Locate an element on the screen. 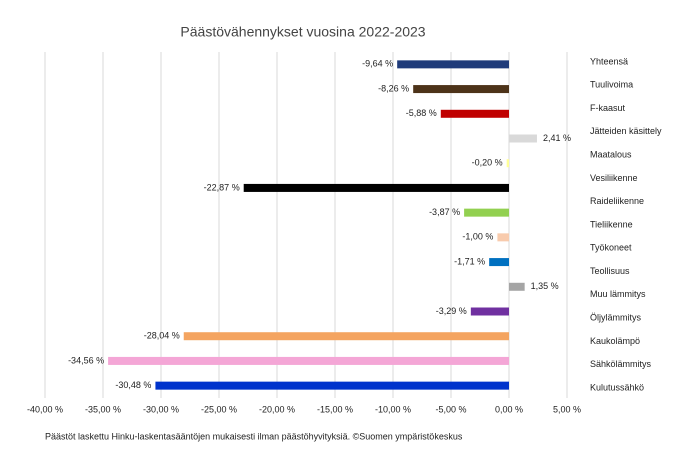 This screenshot has height=455, width=686. category-label: Kaukolämpö is located at coordinates (615, 341).